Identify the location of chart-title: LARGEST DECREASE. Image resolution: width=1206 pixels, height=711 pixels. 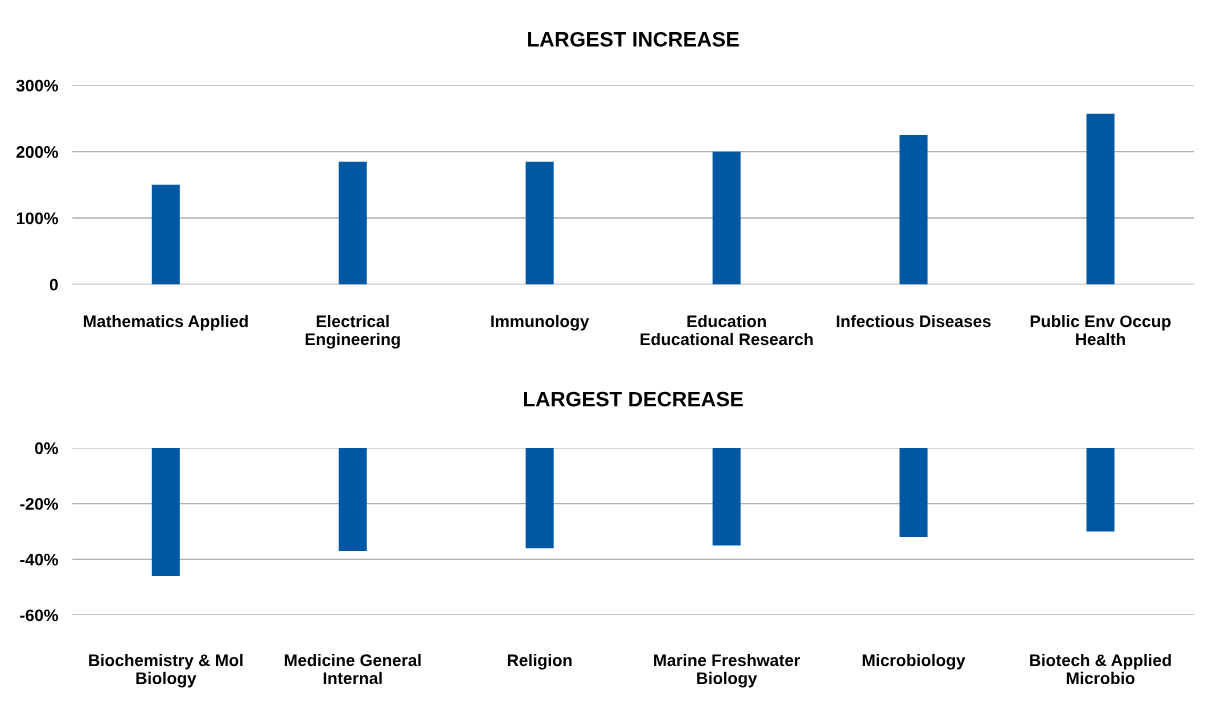
(633, 399).